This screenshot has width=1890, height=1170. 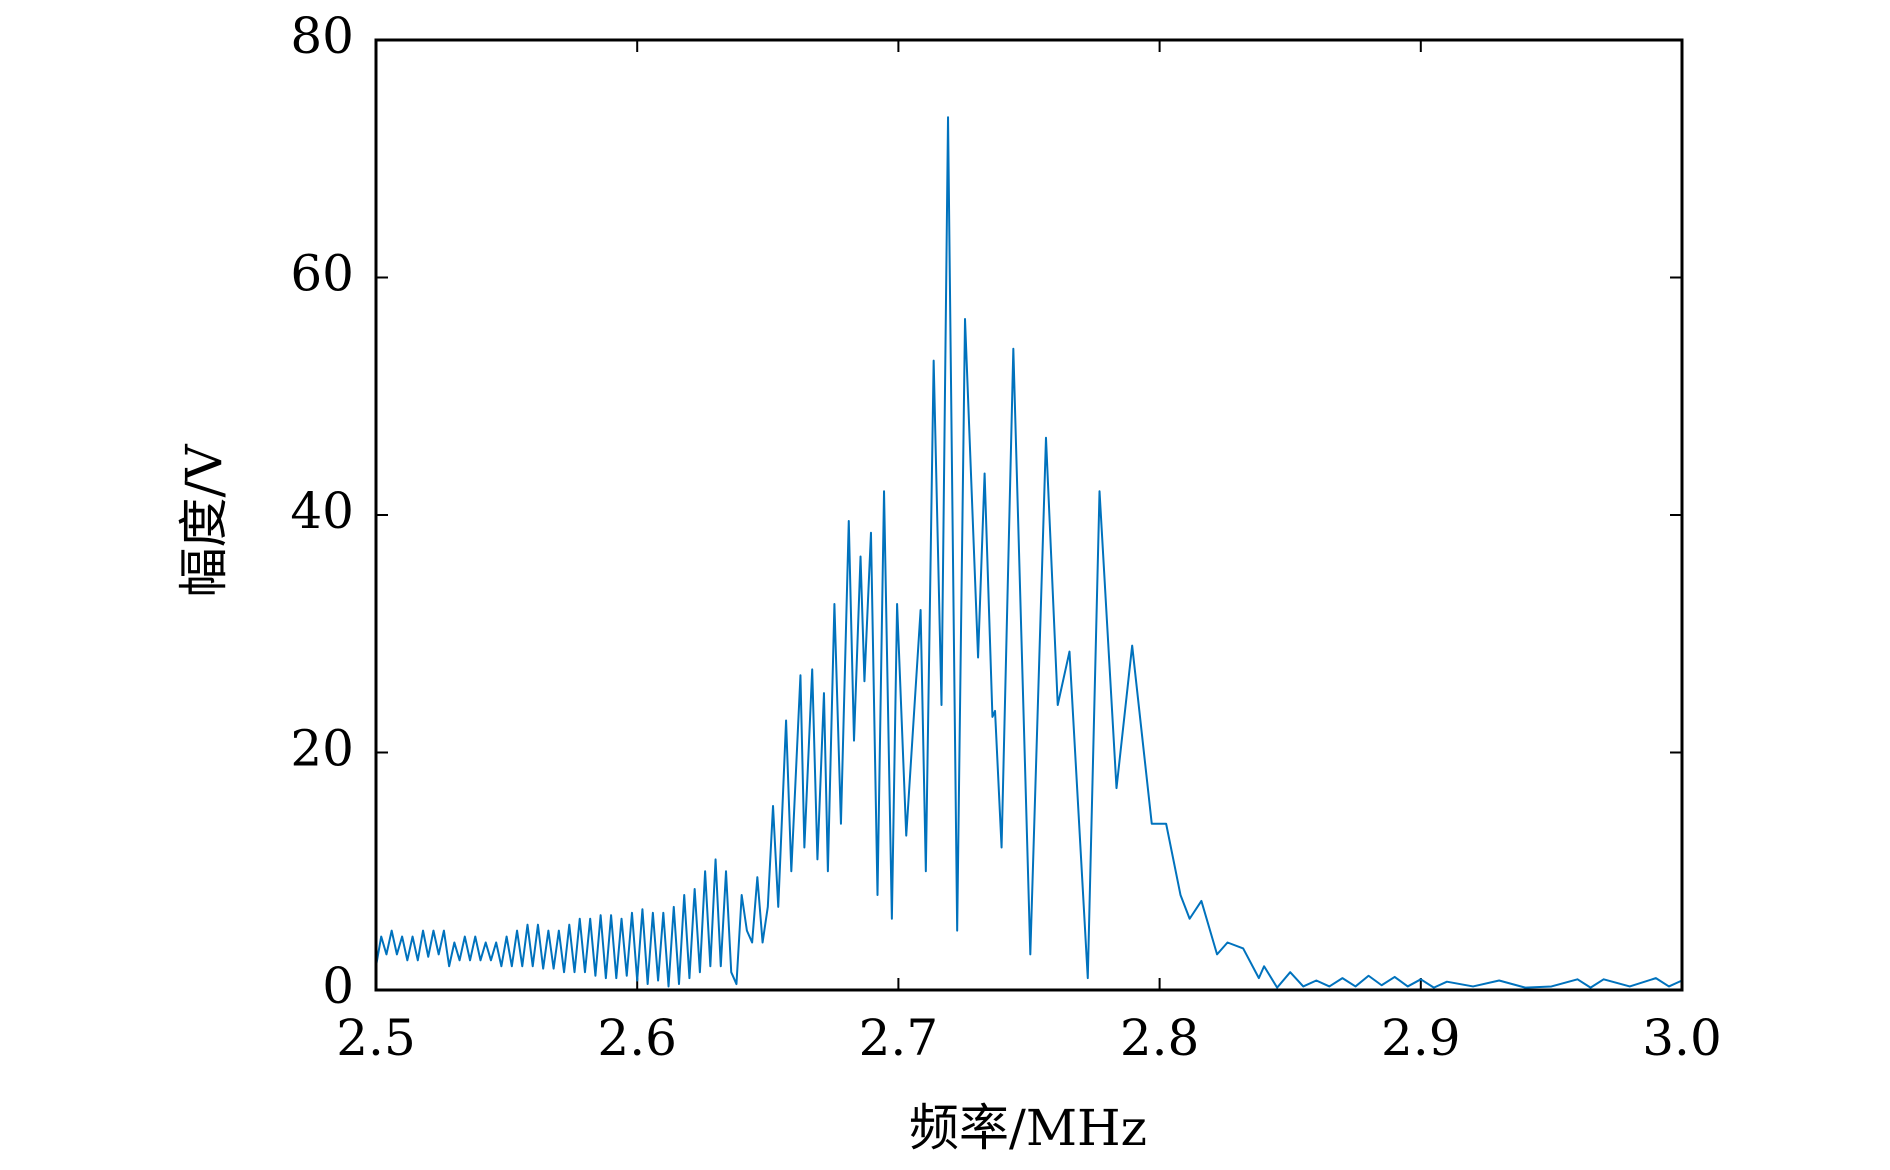 What do you see at coordinates (322, 749) in the screenshot?
I see `y-tick-label: 20` at bounding box center [322, 749].